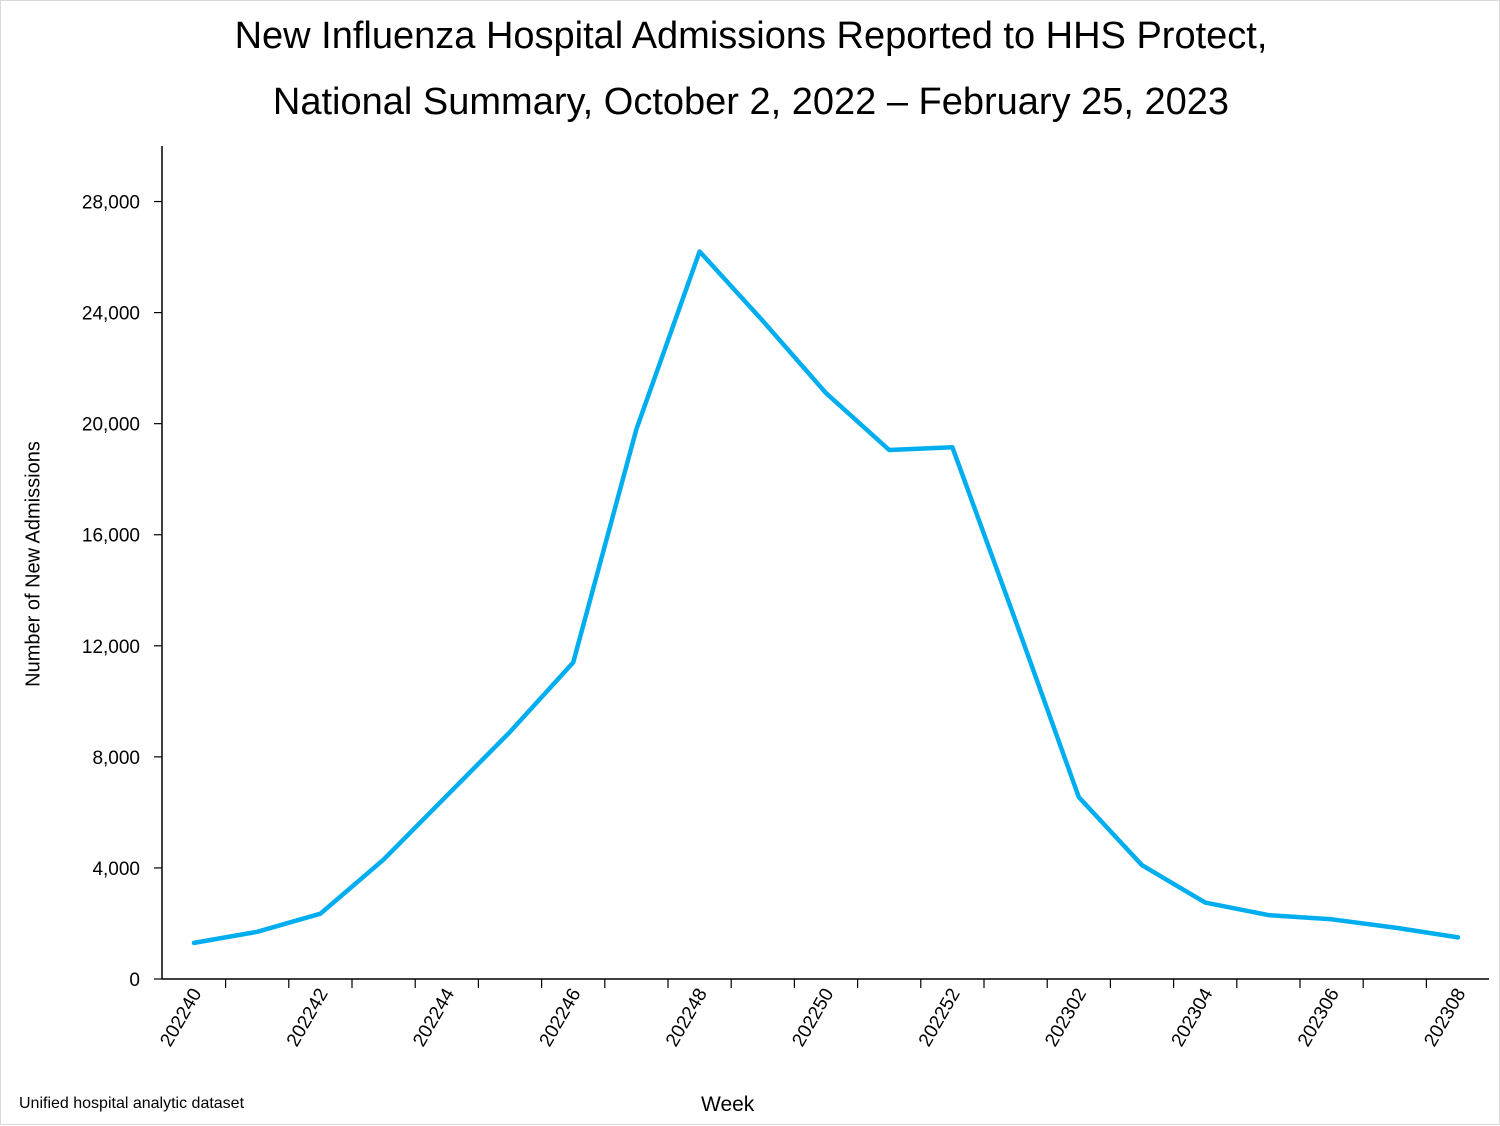 The image size is (1500, 1126). Describe the element at coordinates (116, 758) in the screenshot. I see `y-tick-label: 8,000` at that location.